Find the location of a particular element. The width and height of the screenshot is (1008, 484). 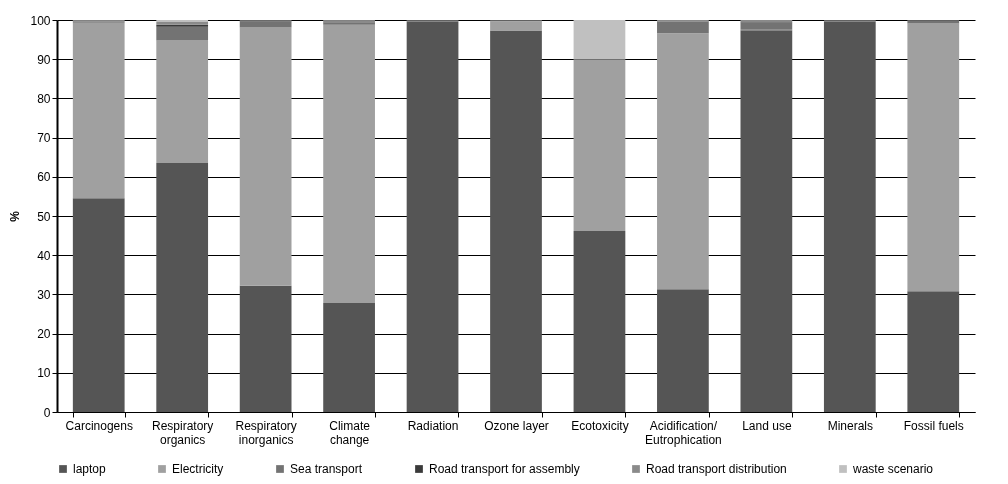

y-tick-label: 20 is located at coordinates (44, 334).